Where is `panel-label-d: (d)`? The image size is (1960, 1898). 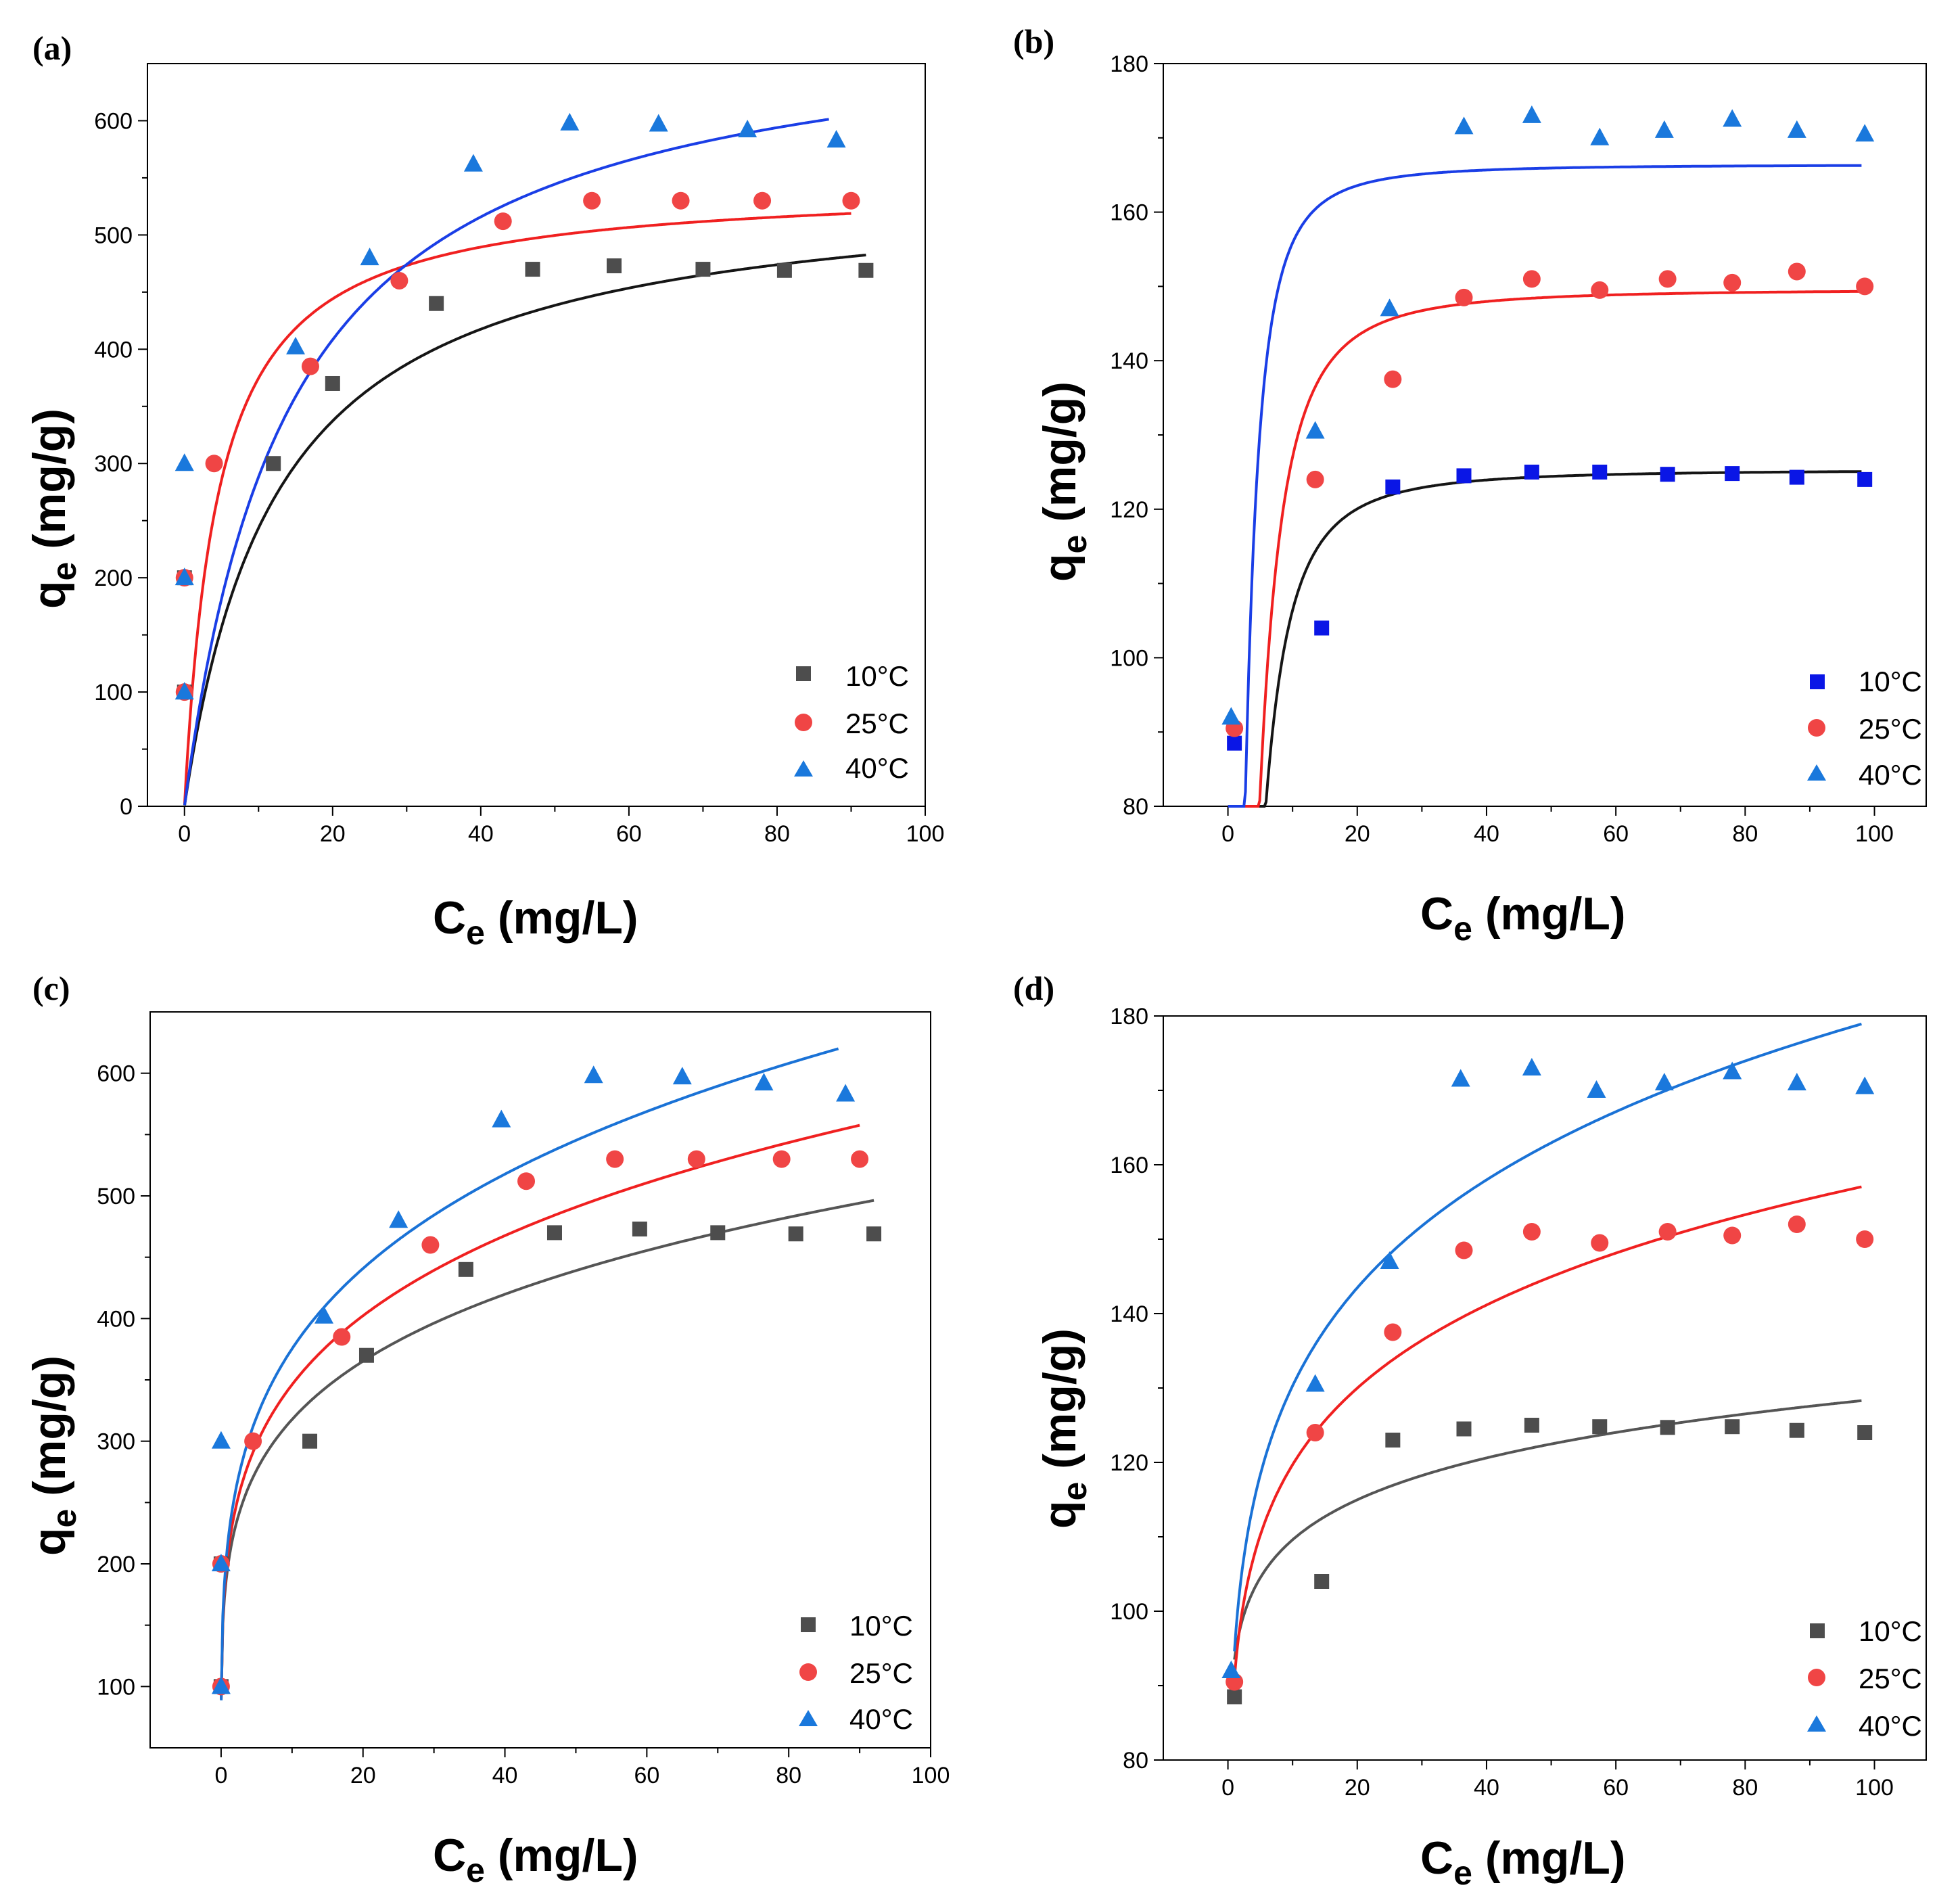 panel-label-d: (d) is located at coordinates (1033, 988).